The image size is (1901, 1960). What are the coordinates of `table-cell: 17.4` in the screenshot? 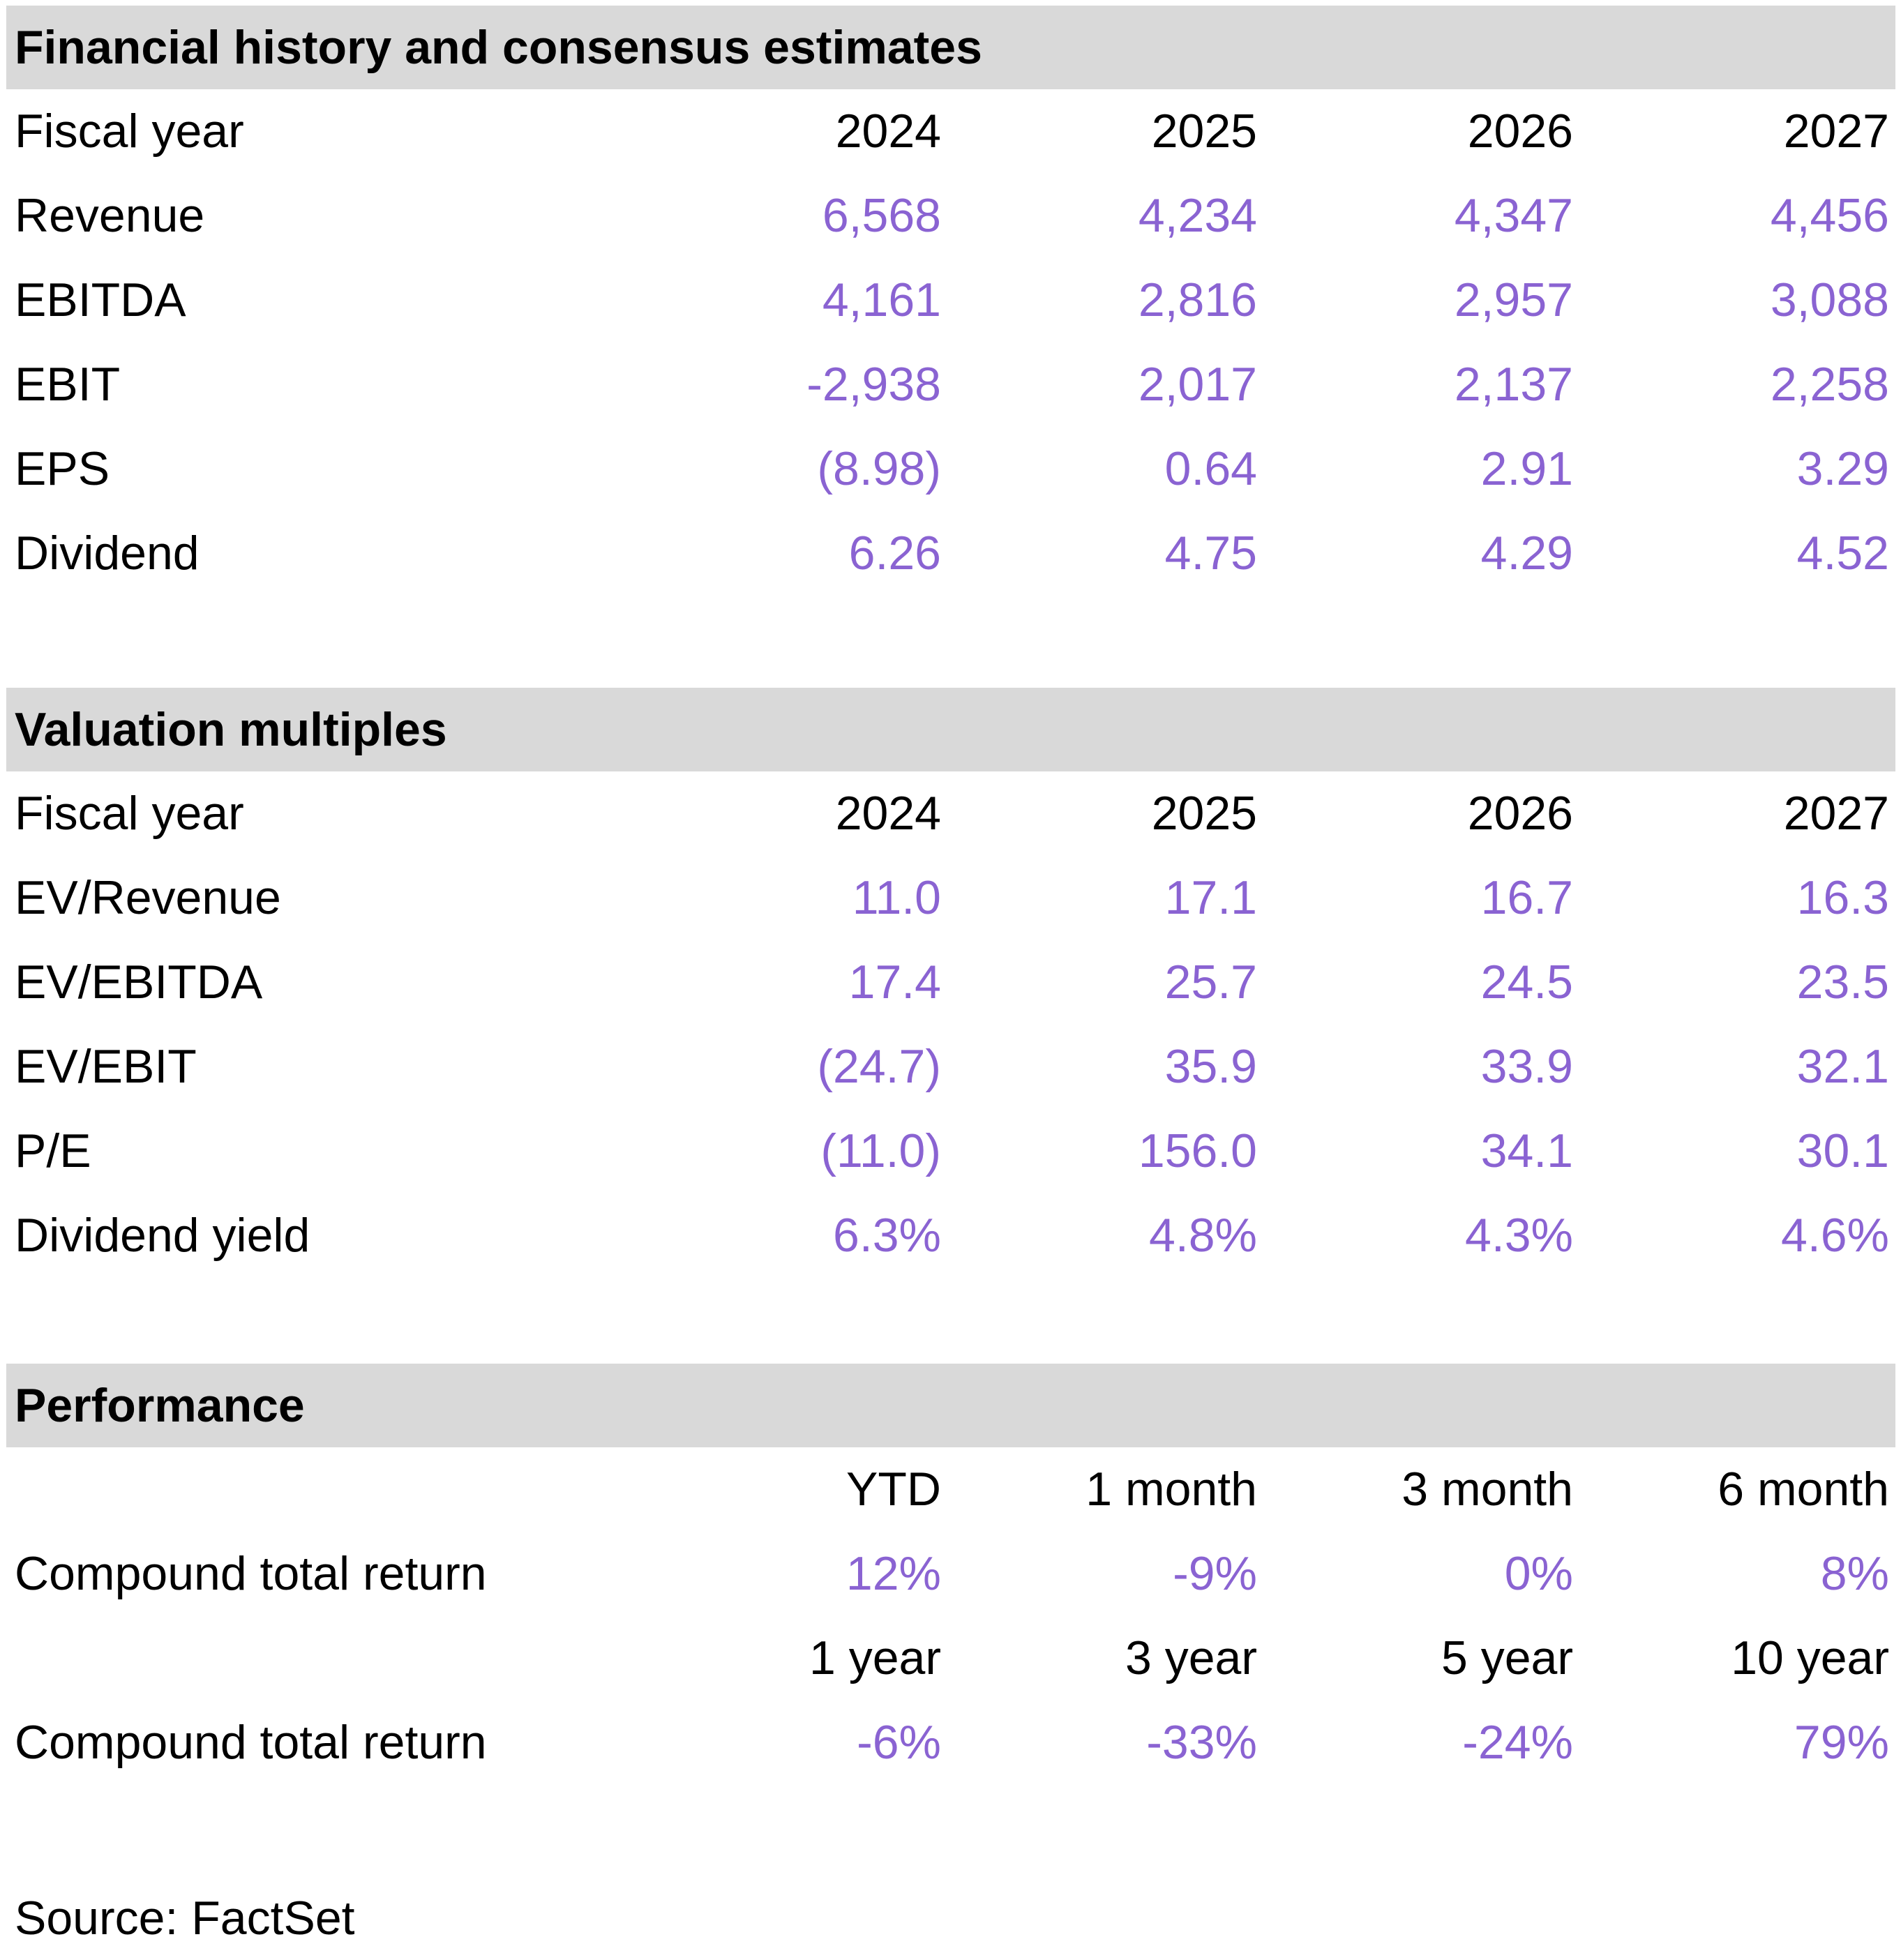 It's located at (895, 982).